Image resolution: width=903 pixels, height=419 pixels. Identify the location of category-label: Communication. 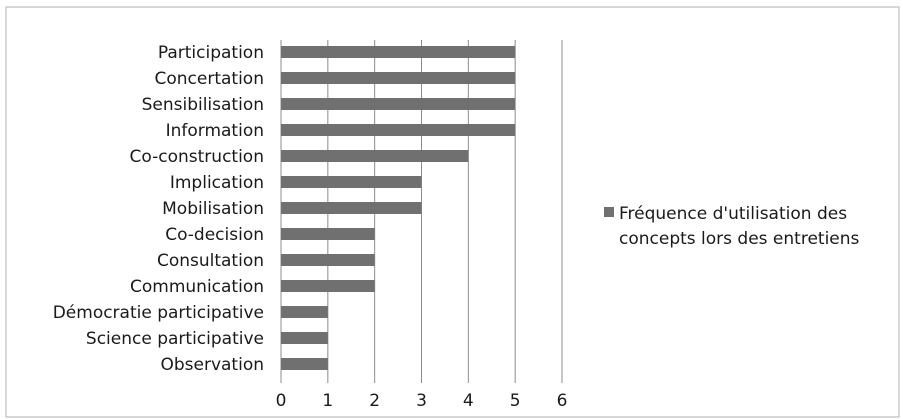
(197, 287).